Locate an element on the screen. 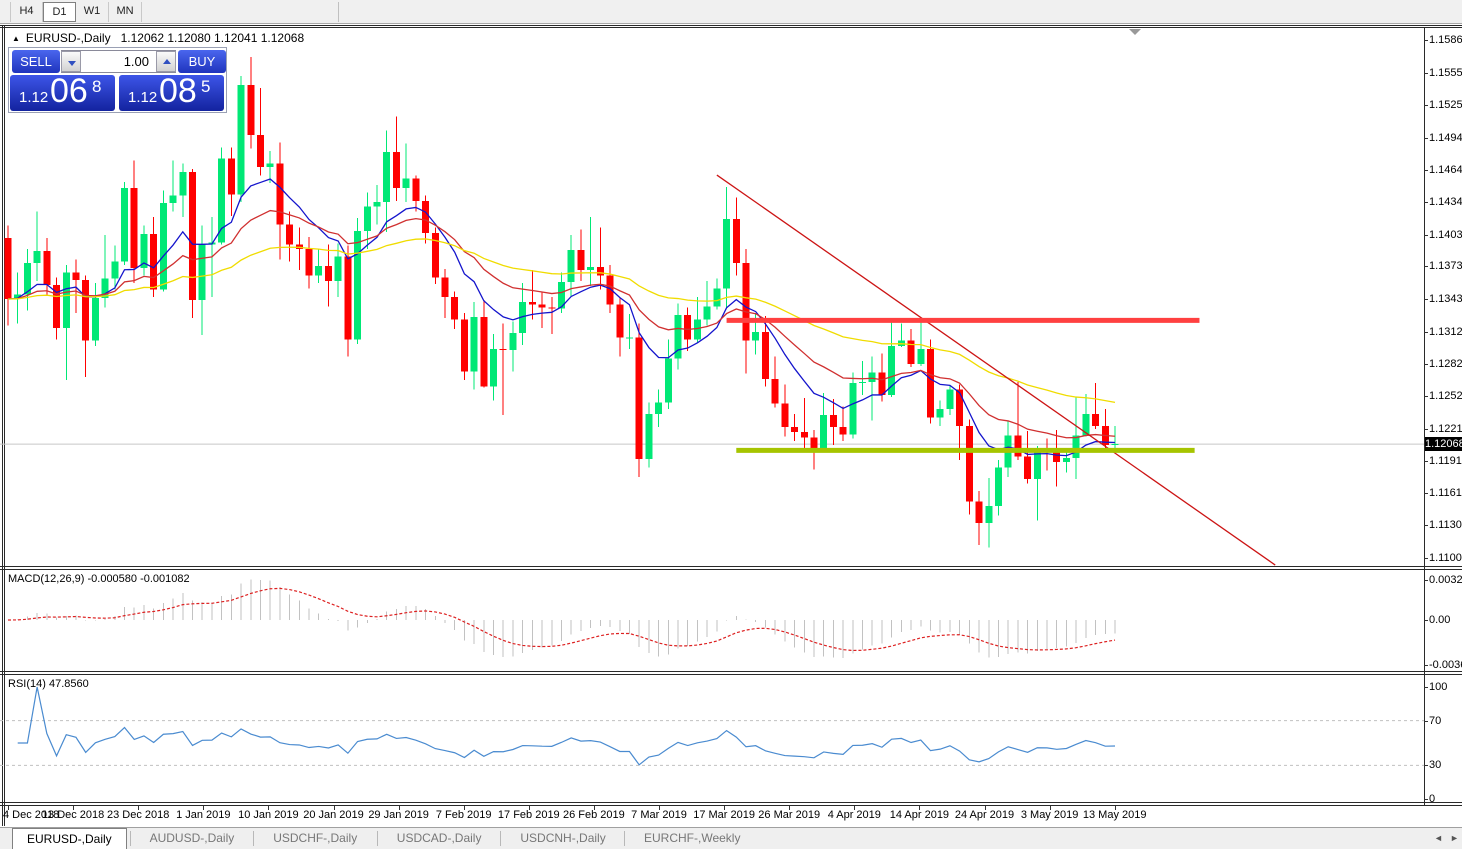  sell-price-sup: 8 is located at coordinates (97, 86).